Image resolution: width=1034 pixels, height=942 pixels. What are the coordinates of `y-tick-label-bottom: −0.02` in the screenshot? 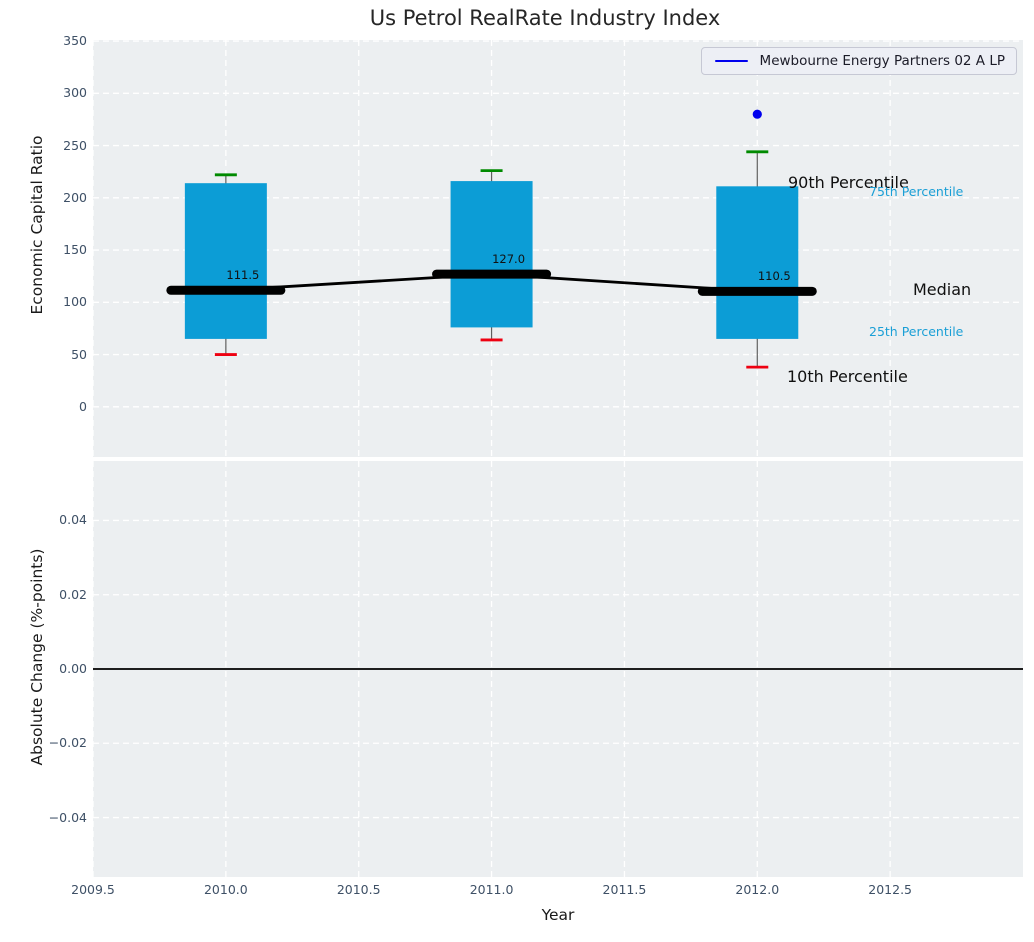 It's located at (67, 743).